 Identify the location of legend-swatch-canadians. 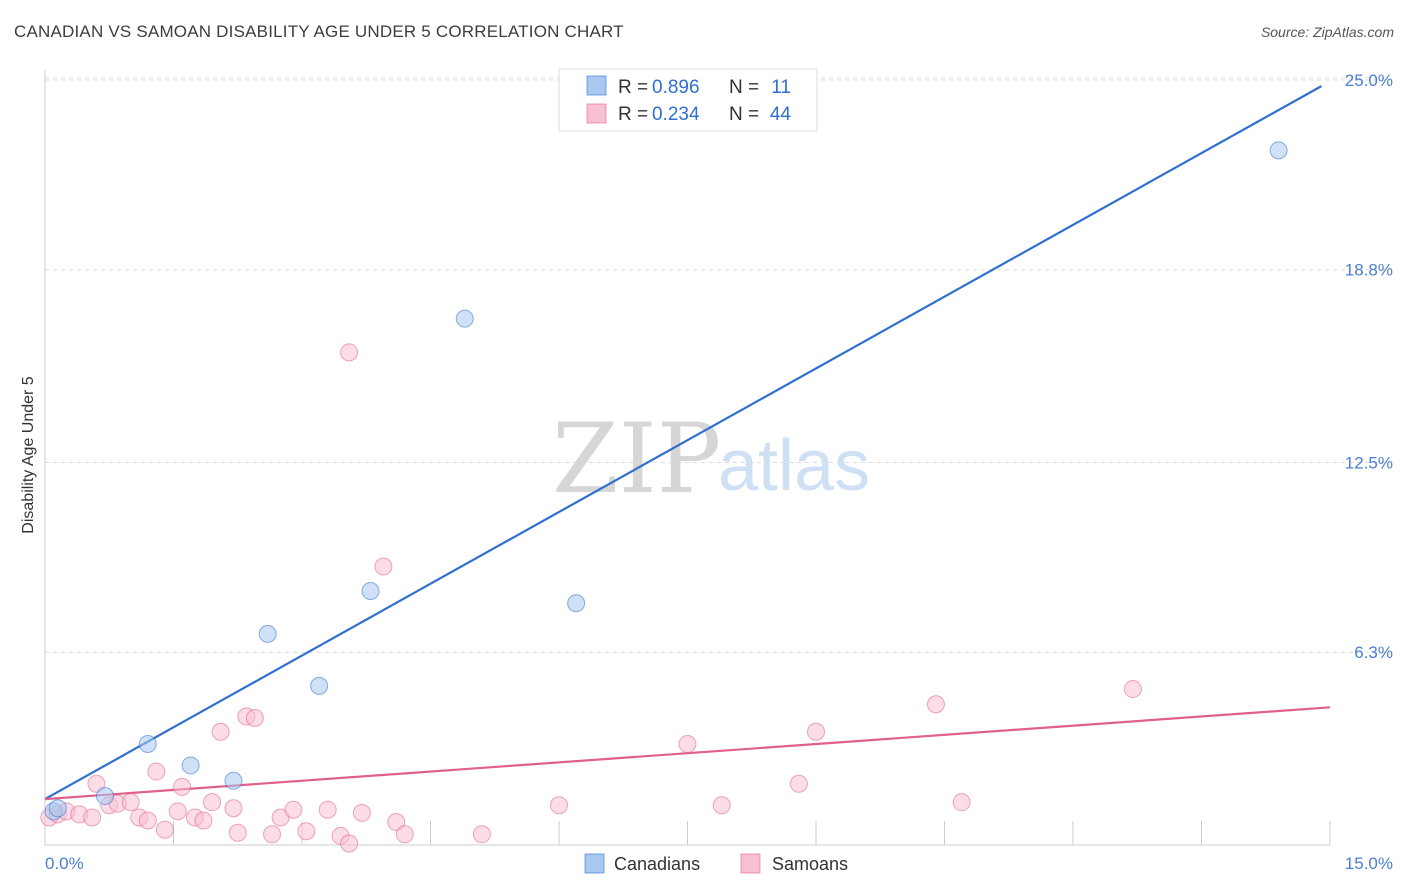
(596, 85).